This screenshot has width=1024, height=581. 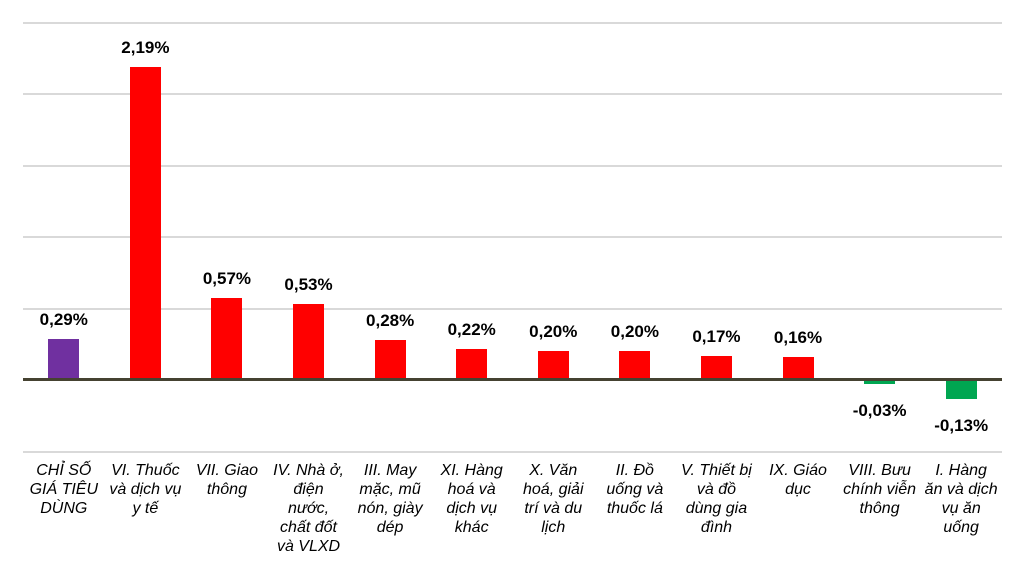 What do you see at coordinates (798, 480) in the screenshot?
I see `category-label: IX. Giáo dục` at bounding box center [798, 480].